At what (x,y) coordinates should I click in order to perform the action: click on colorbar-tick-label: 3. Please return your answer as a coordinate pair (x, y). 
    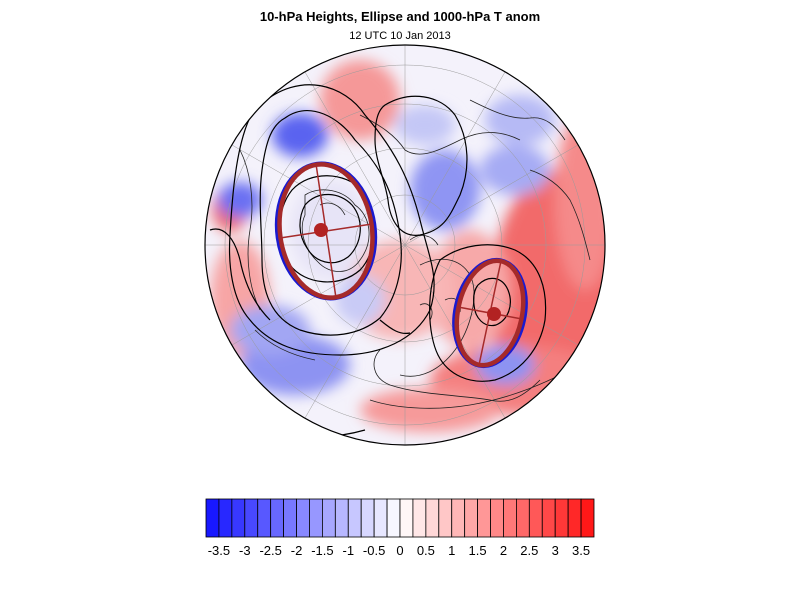
    Looking at the image, I should click on (555, 550).